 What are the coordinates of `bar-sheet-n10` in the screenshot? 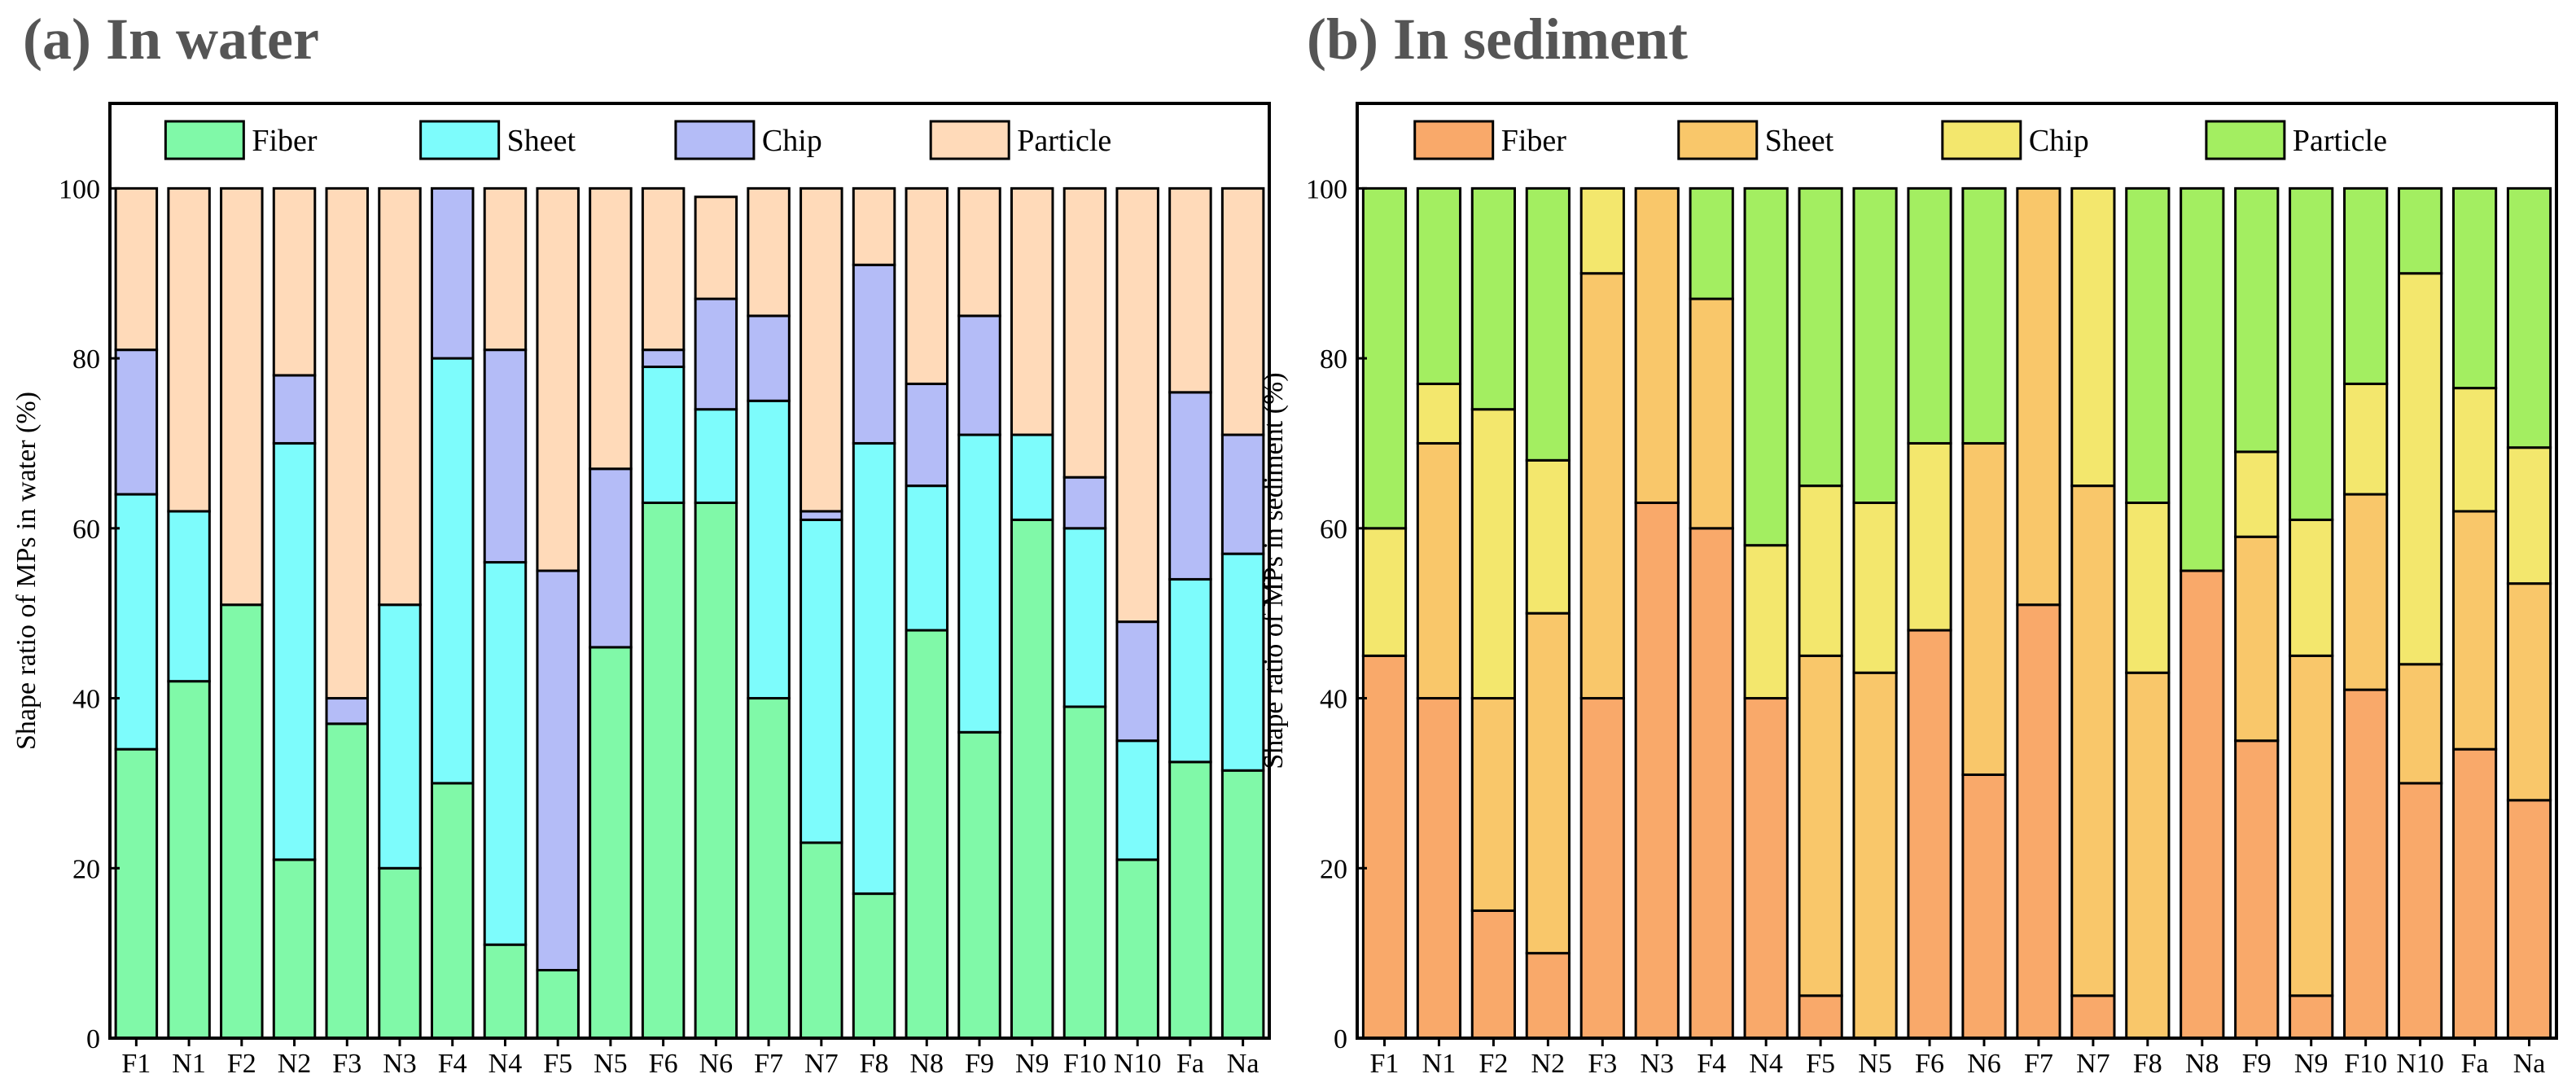 It's located at (1137, 800).